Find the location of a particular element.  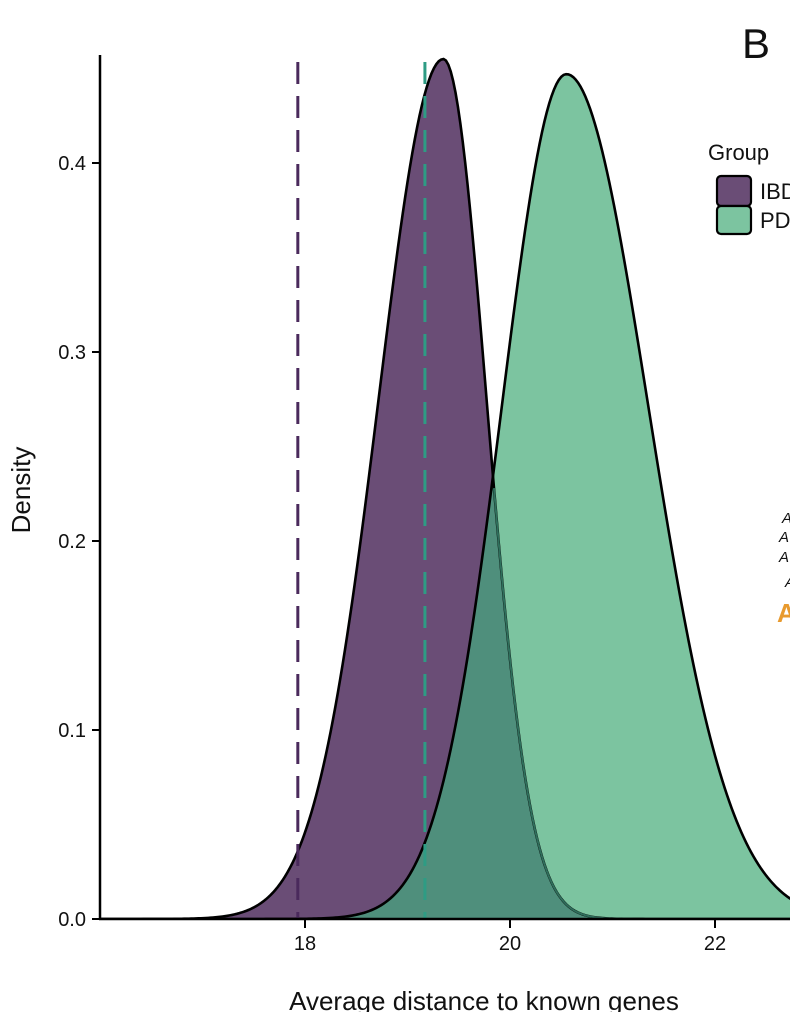

annotation-fragment-1: A is located at coordinates (785, 518).